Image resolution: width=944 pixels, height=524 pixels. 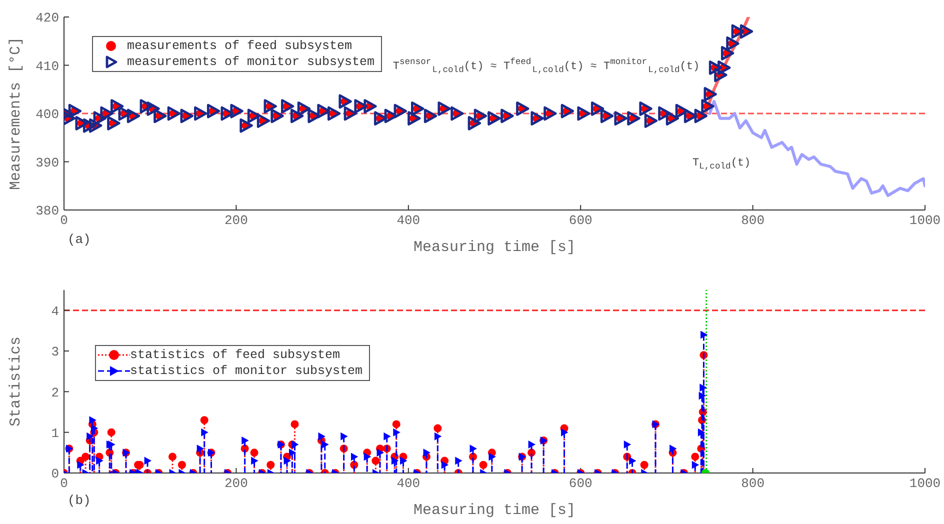 What do you see at coordinates (55, 433) in the screenshot?
I see `y-tick-label: 1` at bounding box center [55, 433].